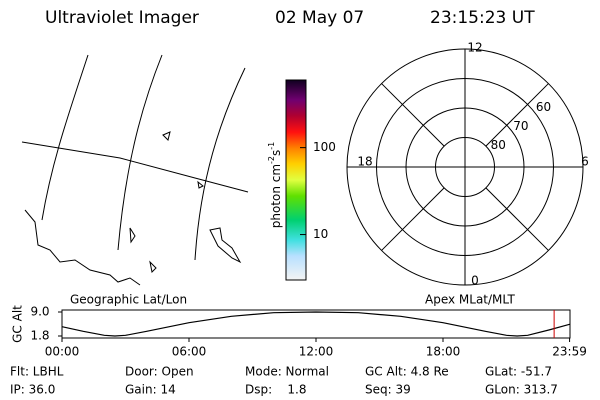  What do you see at coordinates (470, 300) in the screenshot?
I see `map-label: Apex MLat/MLT` at bounding box center [470, 300].